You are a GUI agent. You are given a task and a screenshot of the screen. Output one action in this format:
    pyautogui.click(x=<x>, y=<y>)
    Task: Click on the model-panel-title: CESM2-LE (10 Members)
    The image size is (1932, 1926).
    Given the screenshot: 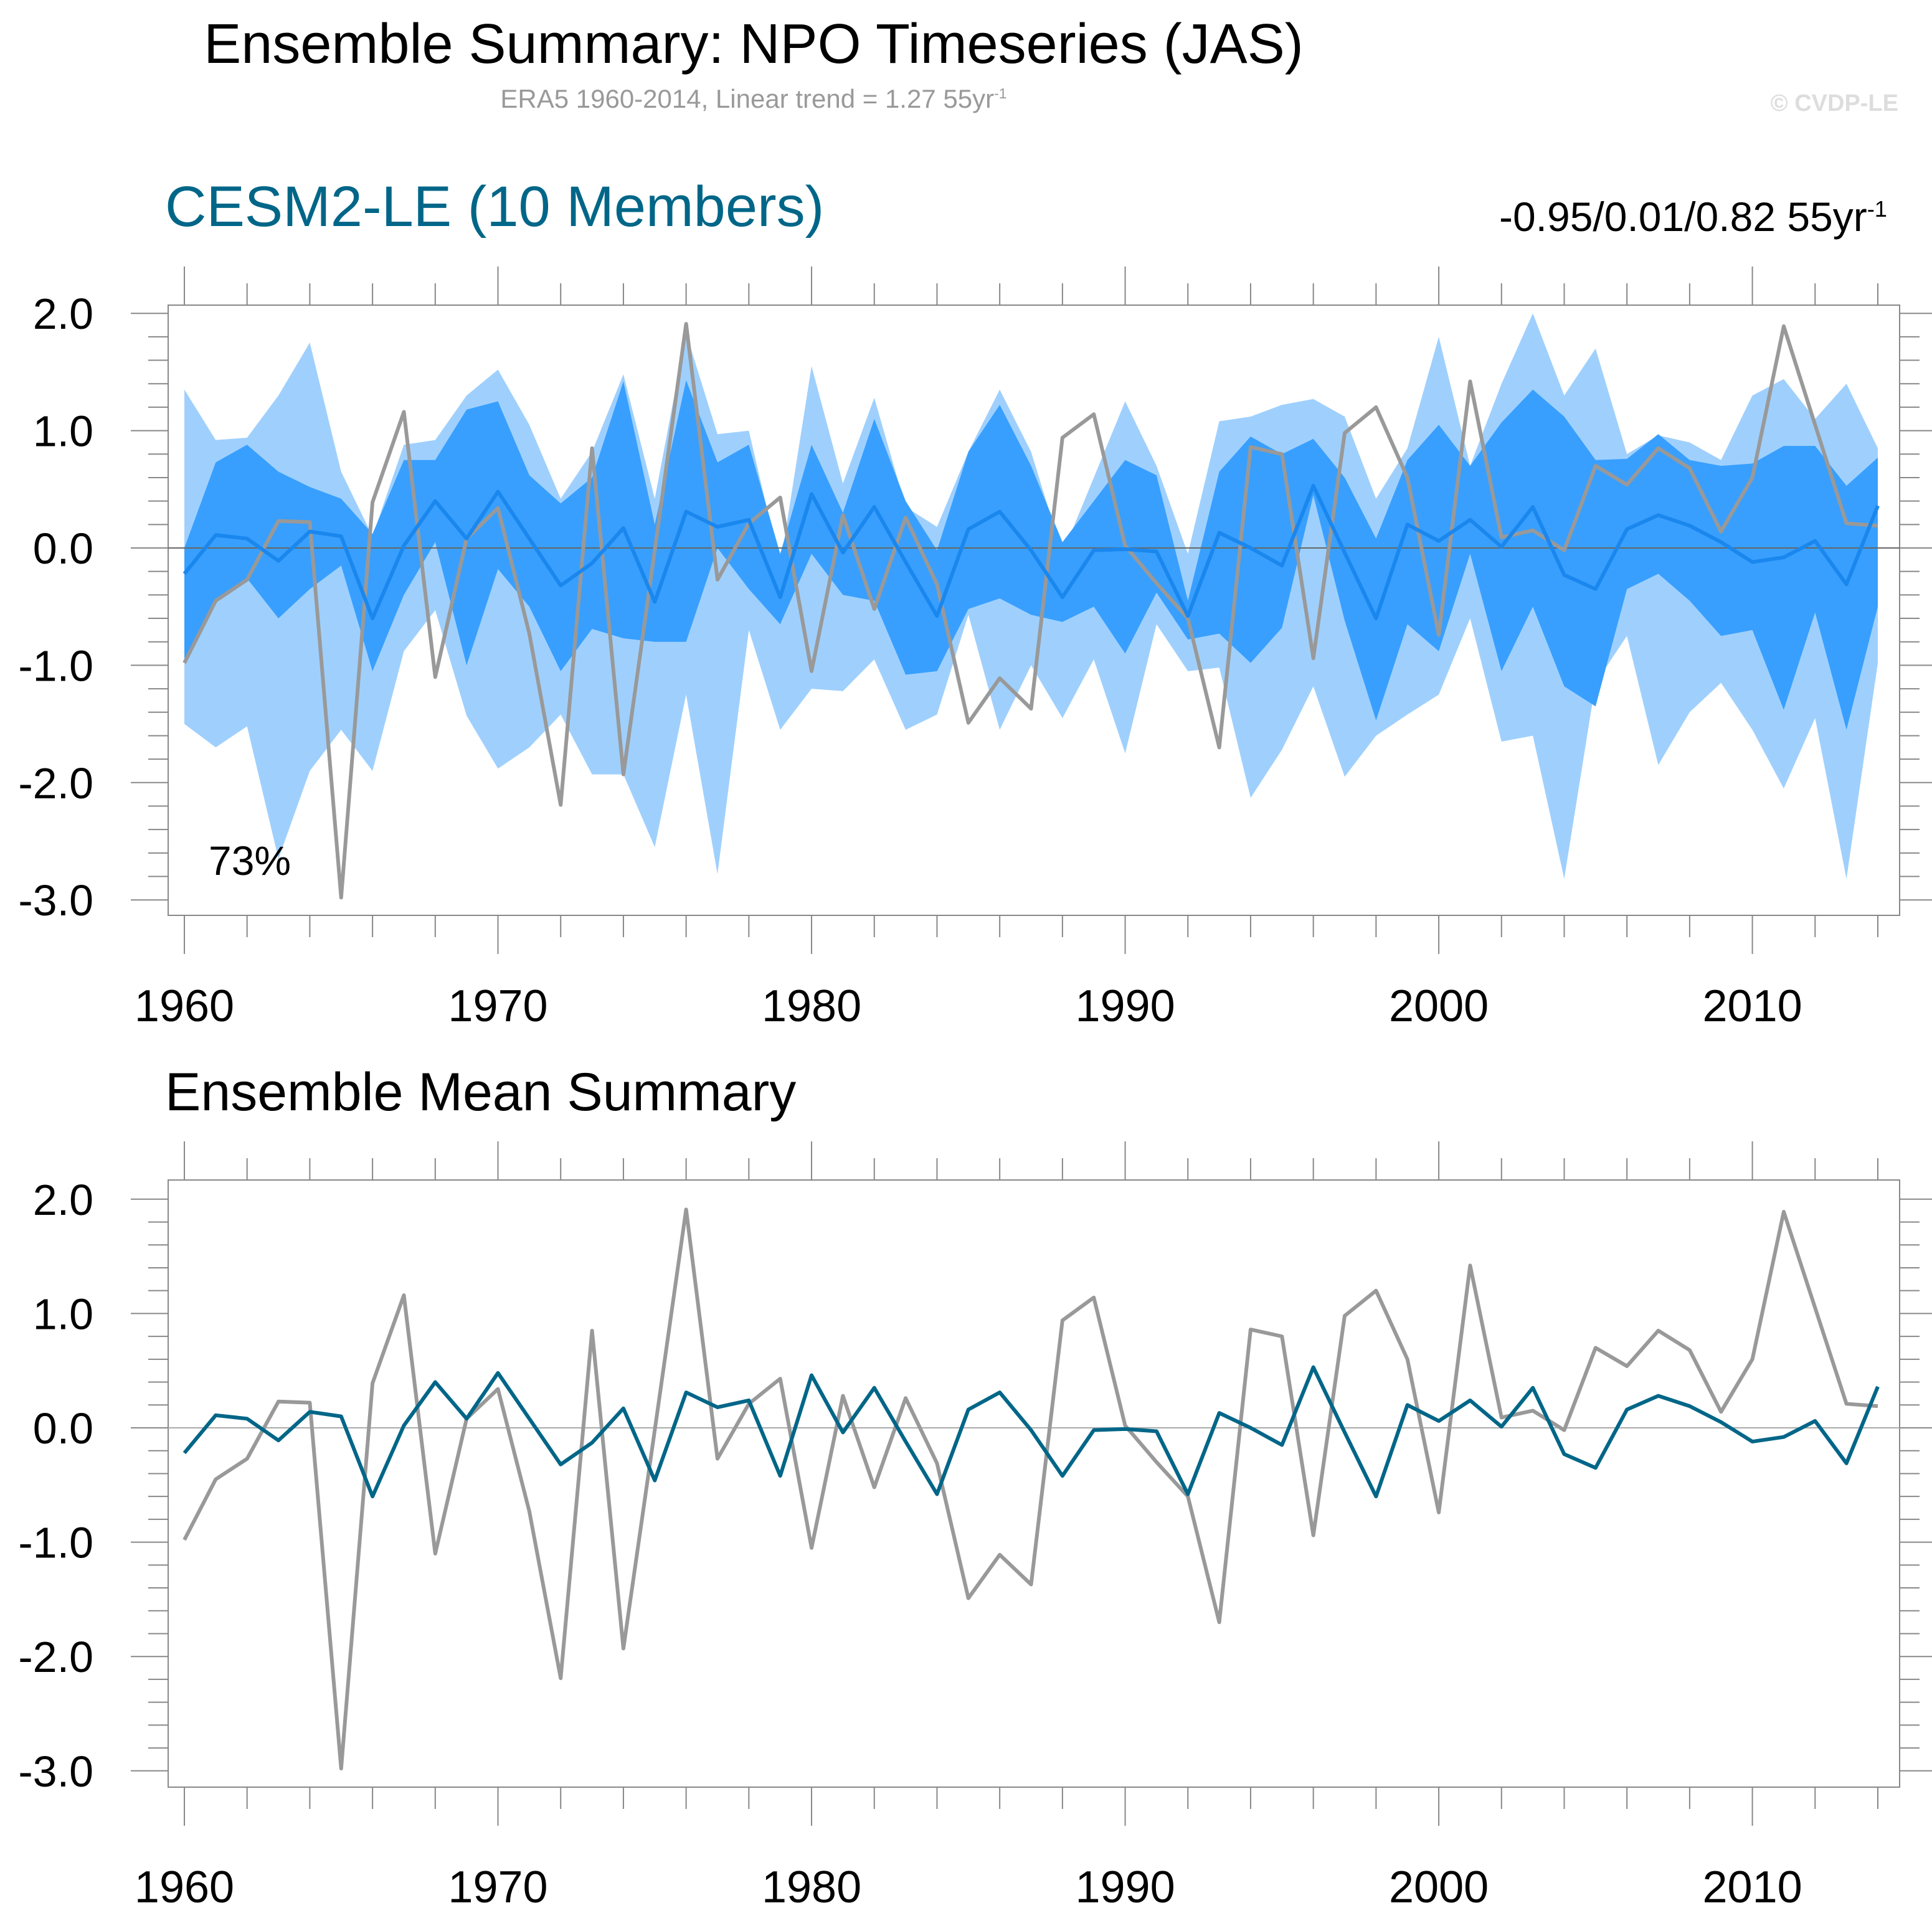 What is the action you would take?
    pyautogui.click(x=495, y=207)
    